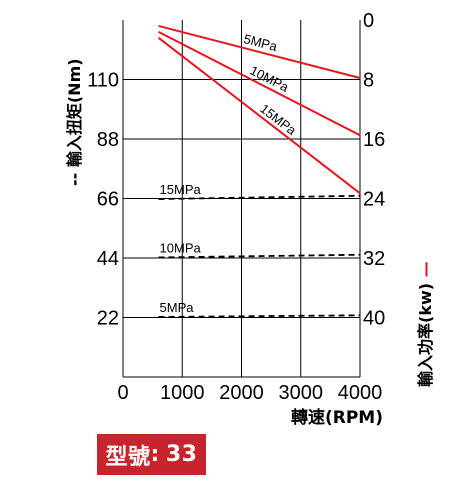  What do you see at coordinates (241, 393) in the screenshot?
I see `x-tick-label: 2000` at bounding box center [241, 393].